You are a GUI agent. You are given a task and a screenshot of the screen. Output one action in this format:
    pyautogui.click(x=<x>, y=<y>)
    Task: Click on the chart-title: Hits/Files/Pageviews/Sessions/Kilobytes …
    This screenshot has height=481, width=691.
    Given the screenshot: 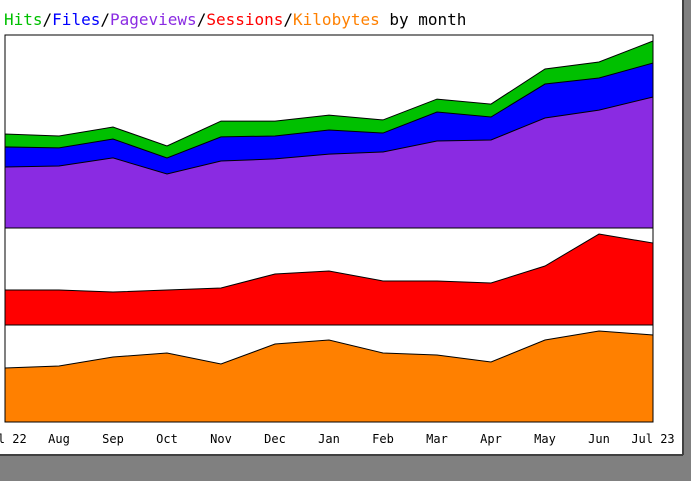 What is the action you would take?
    pyautogui.click(x=235, y=19)
    